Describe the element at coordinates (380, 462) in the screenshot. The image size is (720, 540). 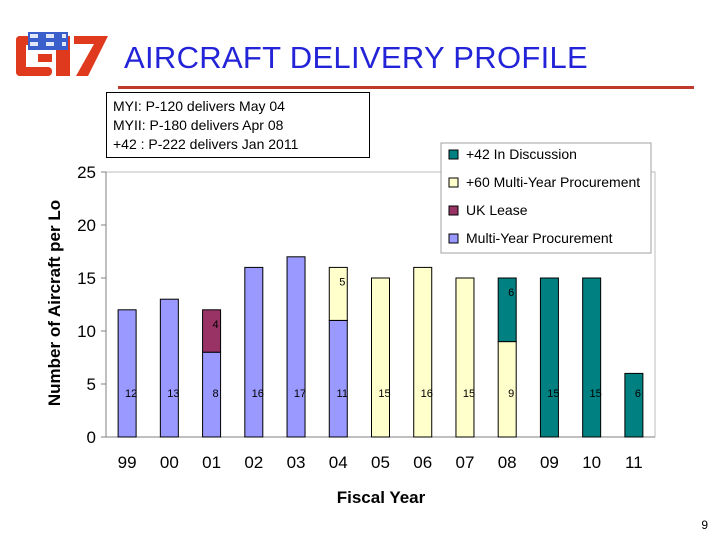
I see `x-tick-label: 05` at that location.